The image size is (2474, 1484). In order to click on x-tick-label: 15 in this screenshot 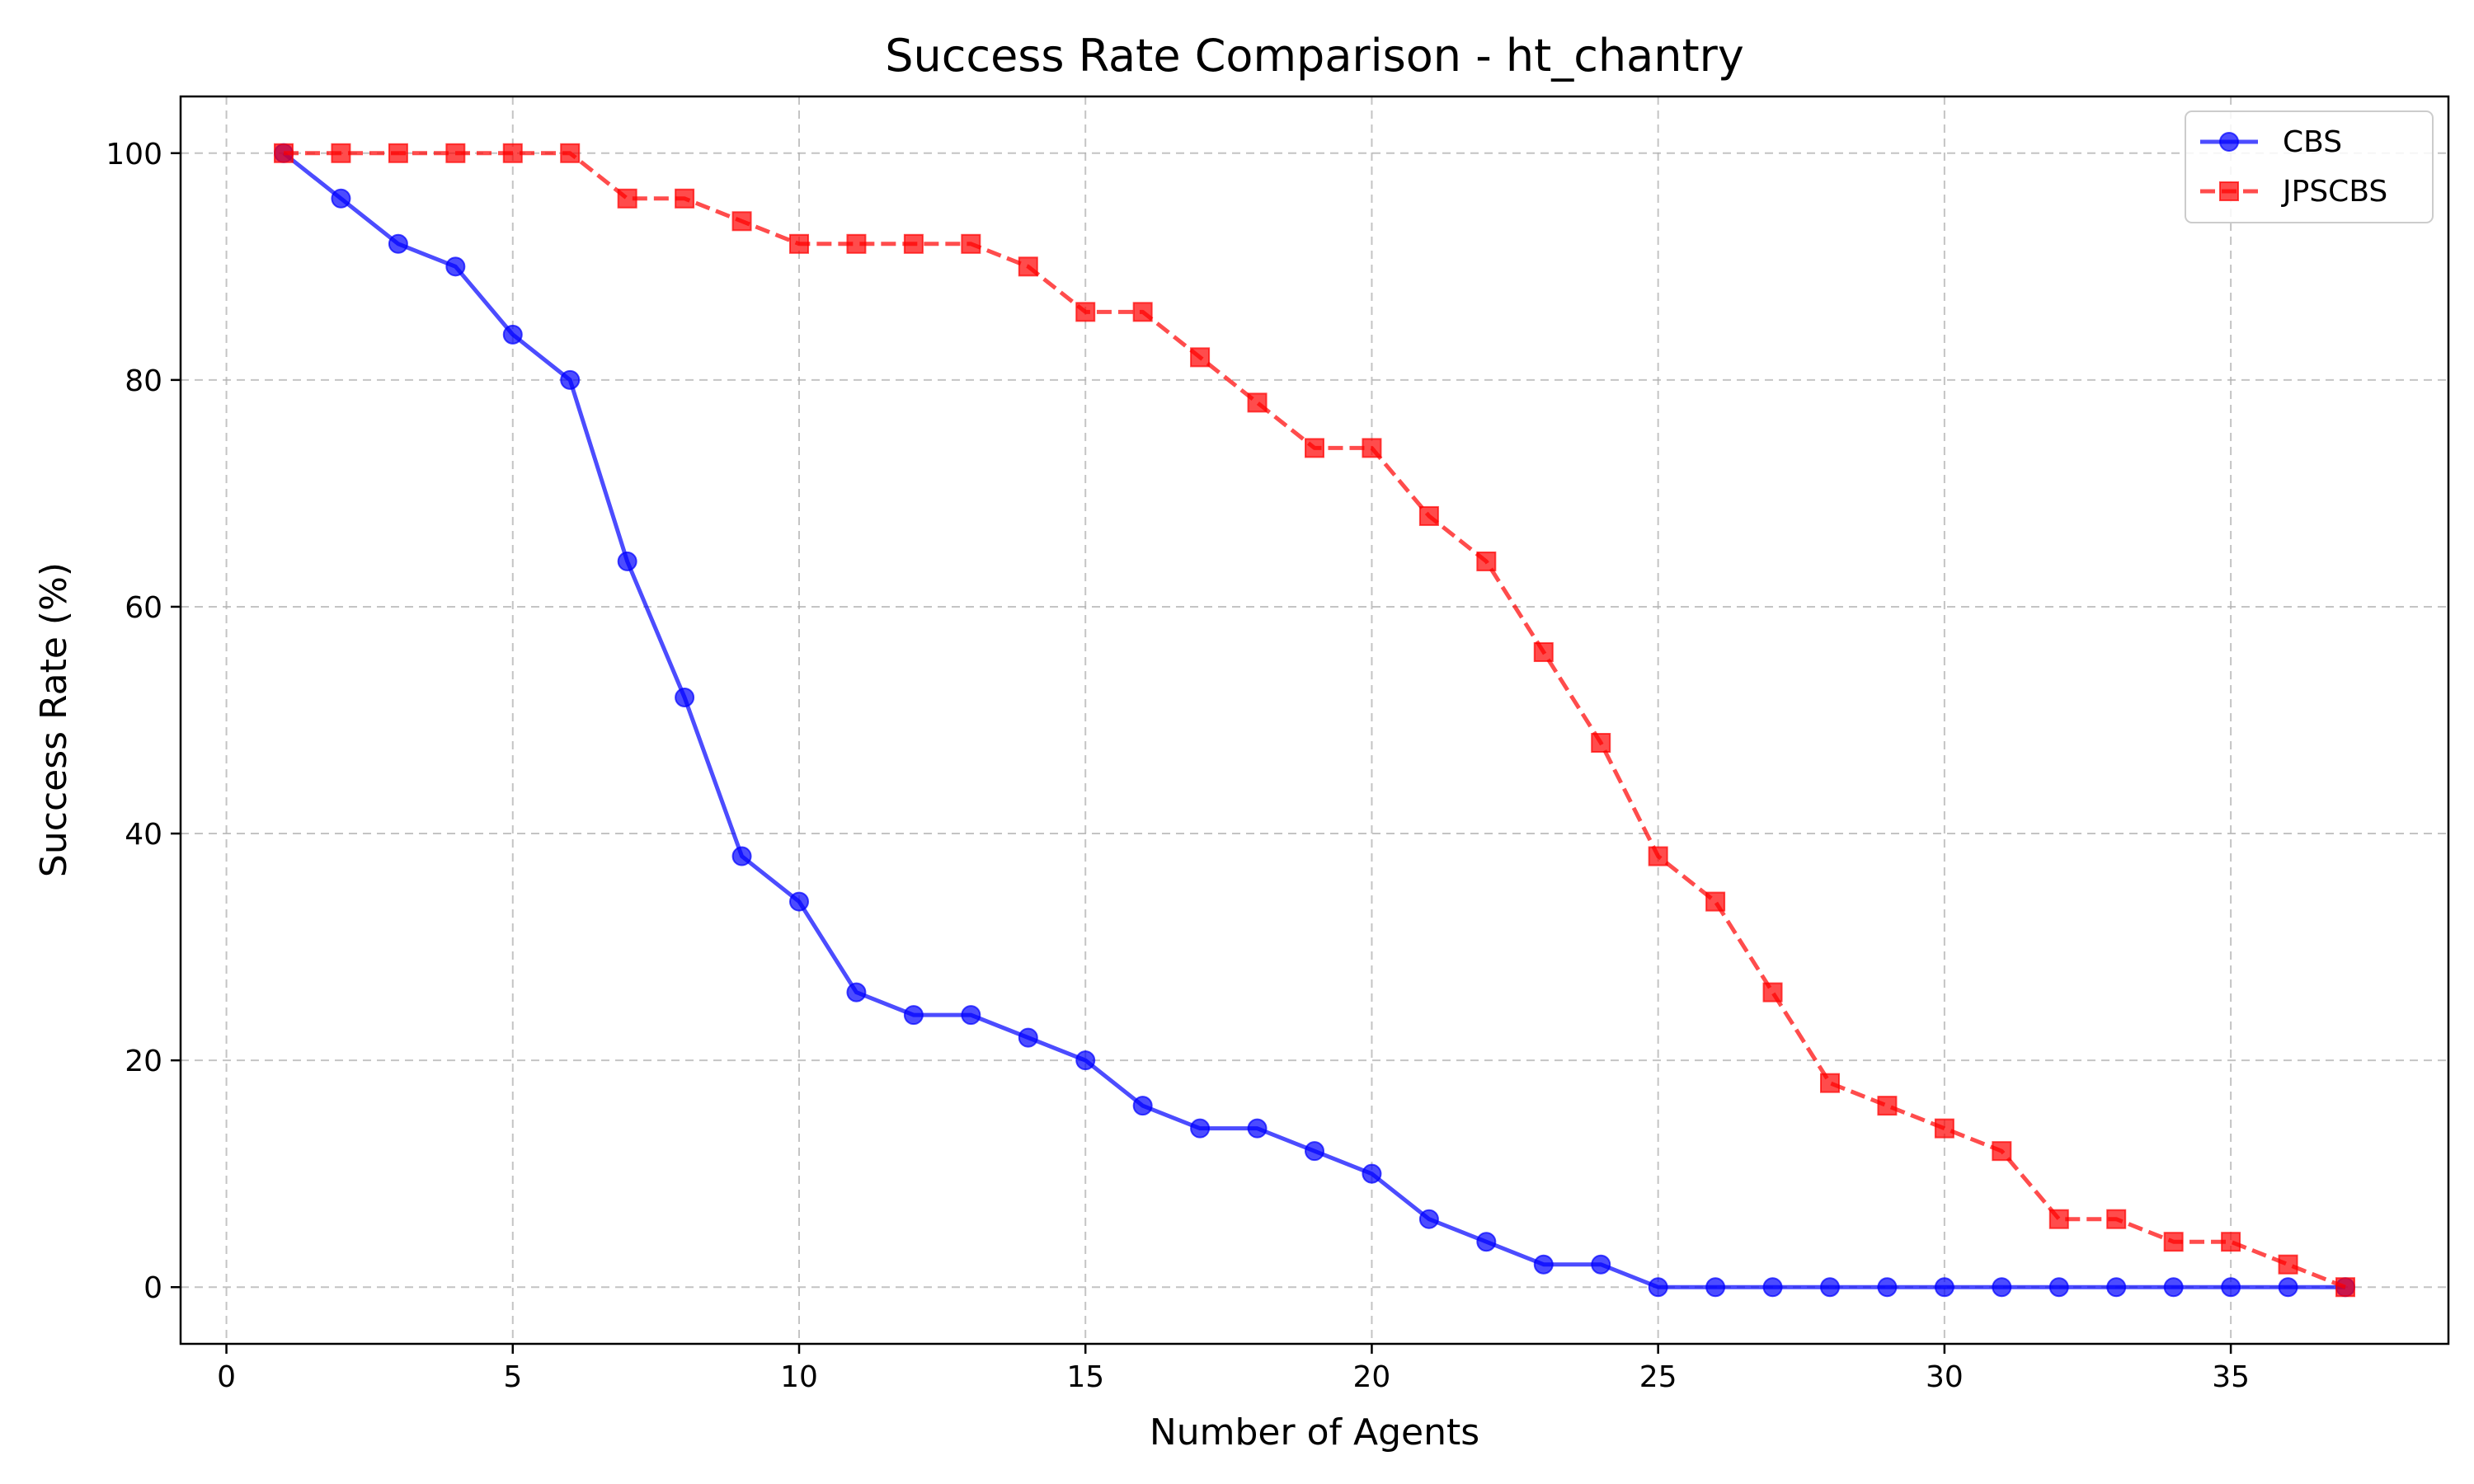, I will do `click(1085, 1377)`.